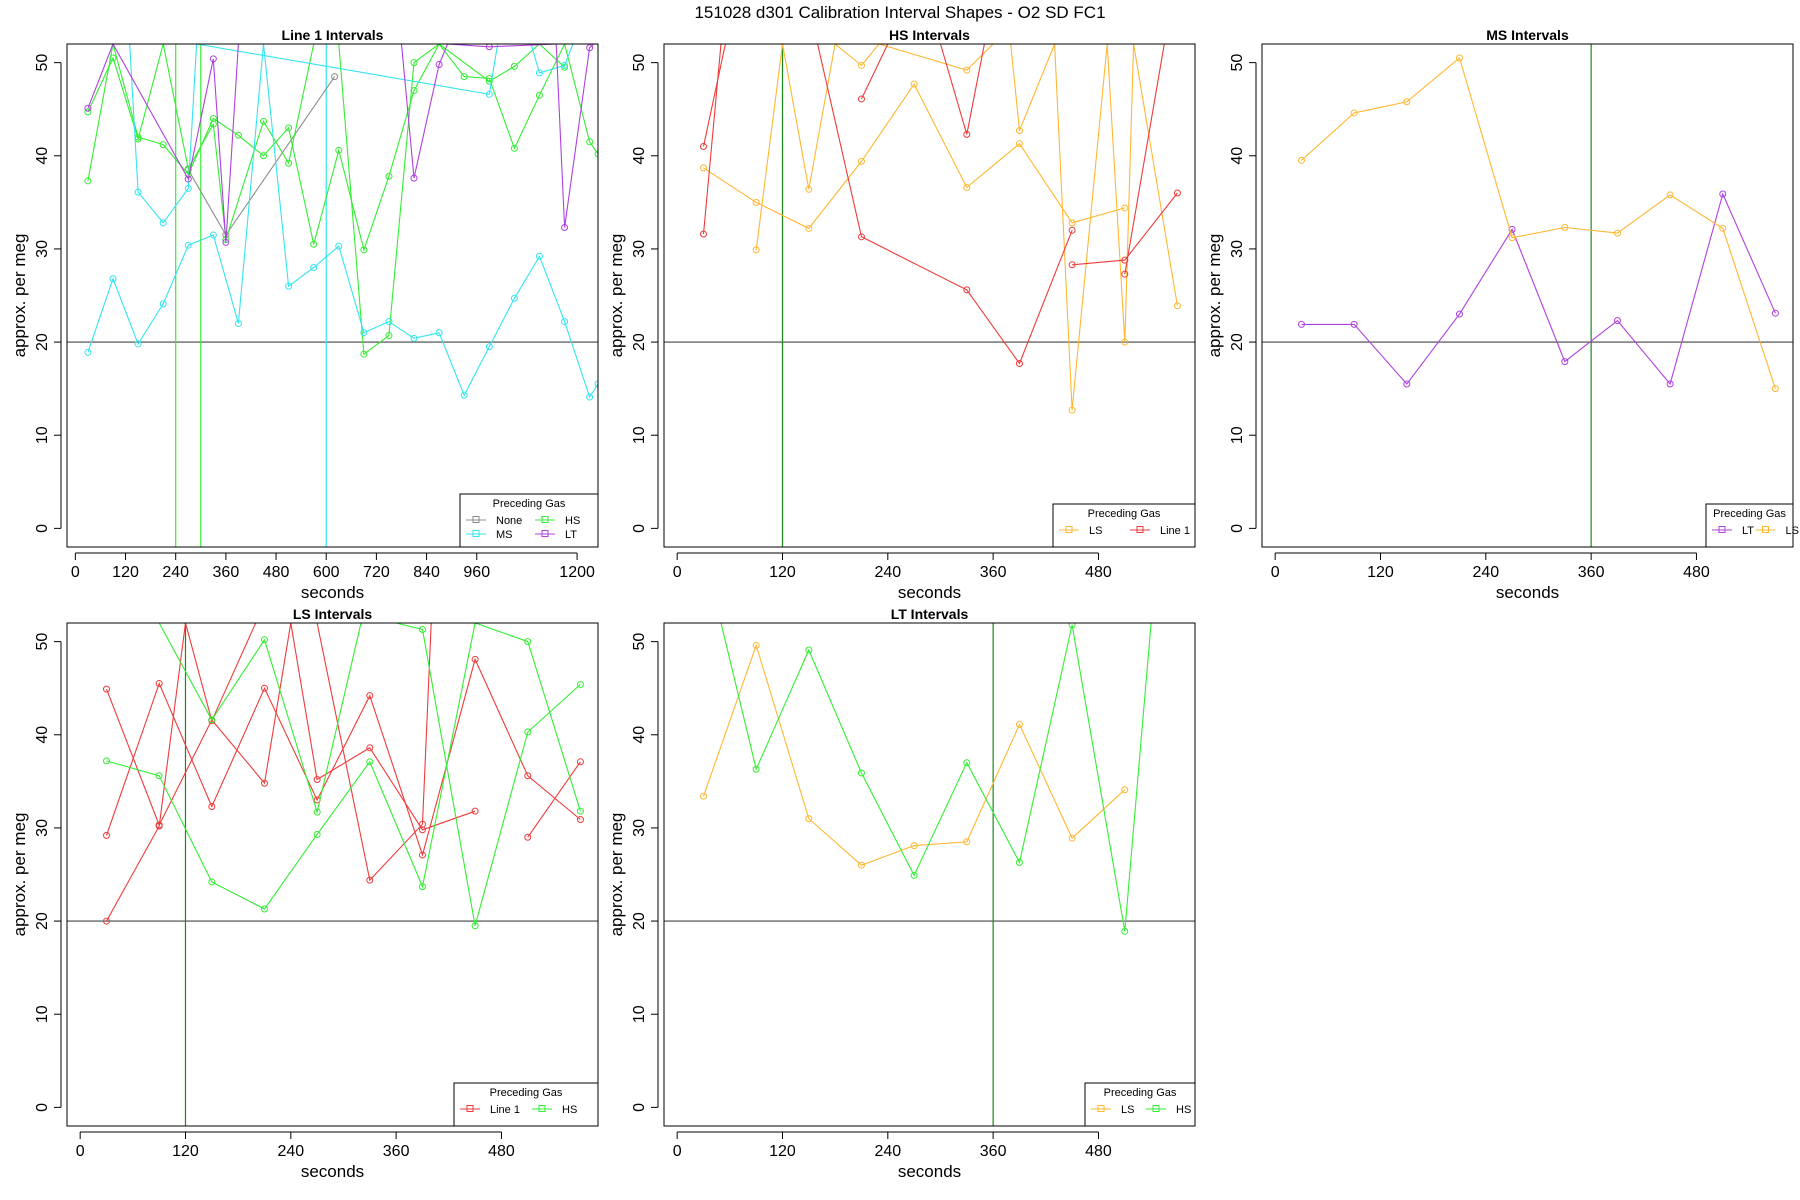 The height and width of the screenshot is (1200, 1800). I want to click on y-tick-label: 0, so click(42, 528).